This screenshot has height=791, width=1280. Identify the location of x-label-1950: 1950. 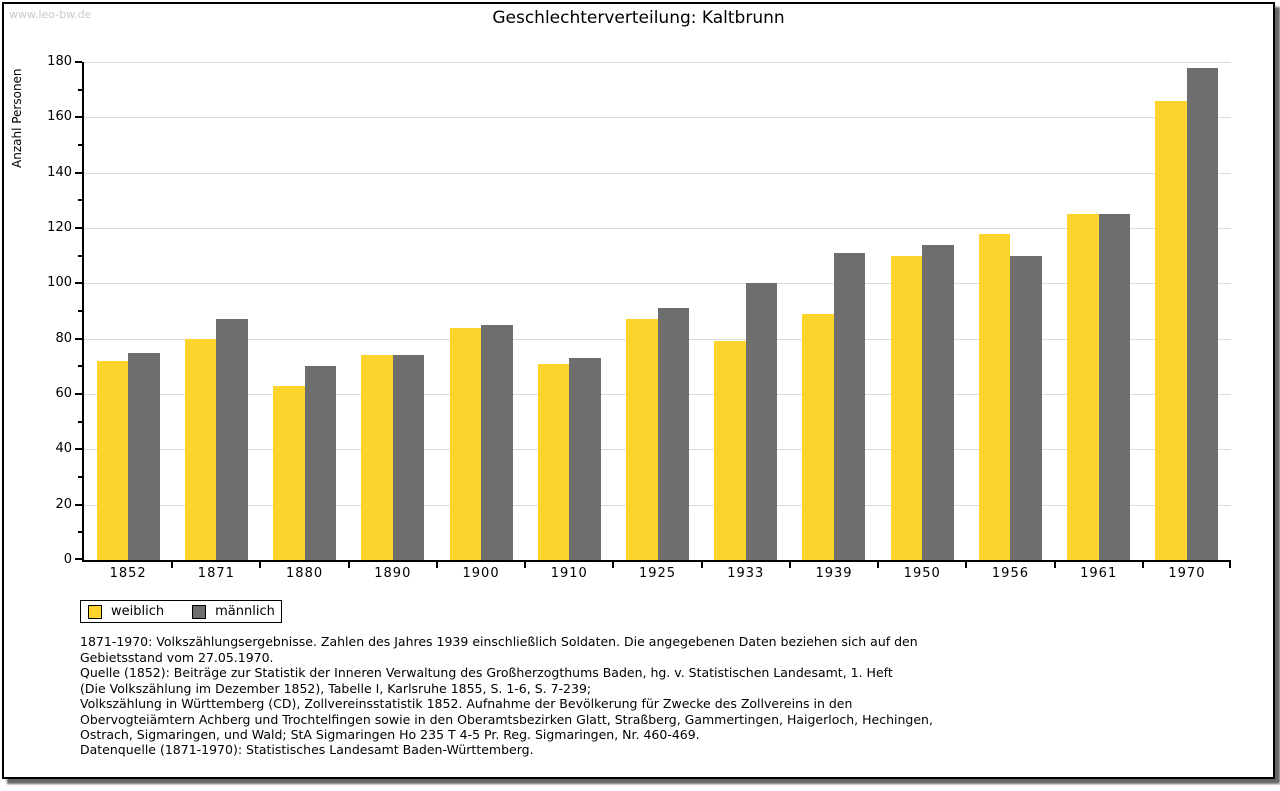
(922, 573).